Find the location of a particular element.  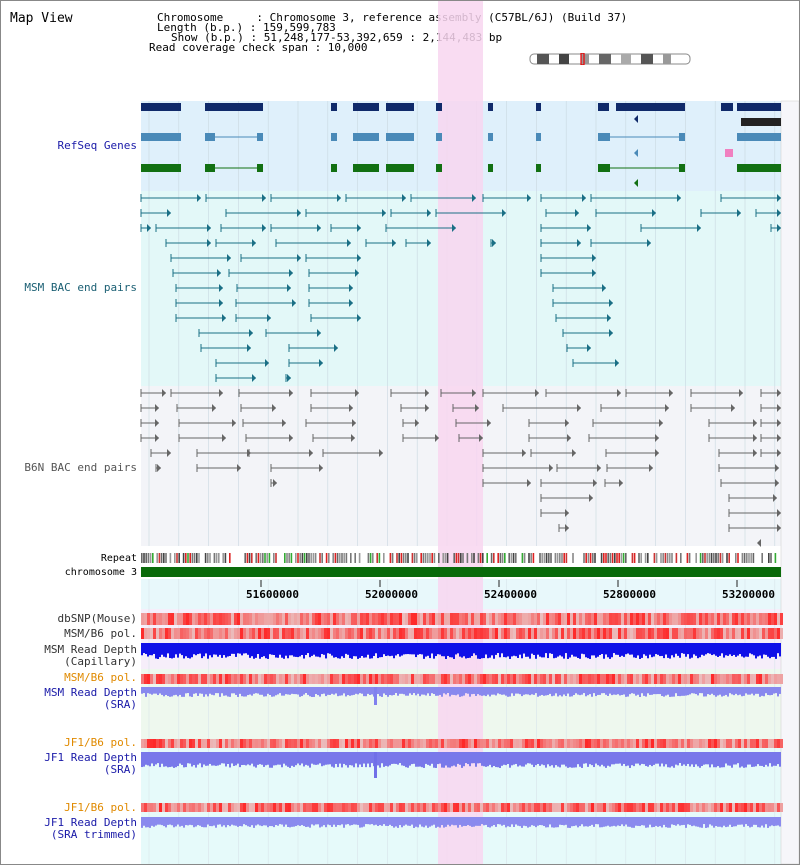

label-jf1-depth-sra: JF1 Read Depth is located at coordinates (90, 757).